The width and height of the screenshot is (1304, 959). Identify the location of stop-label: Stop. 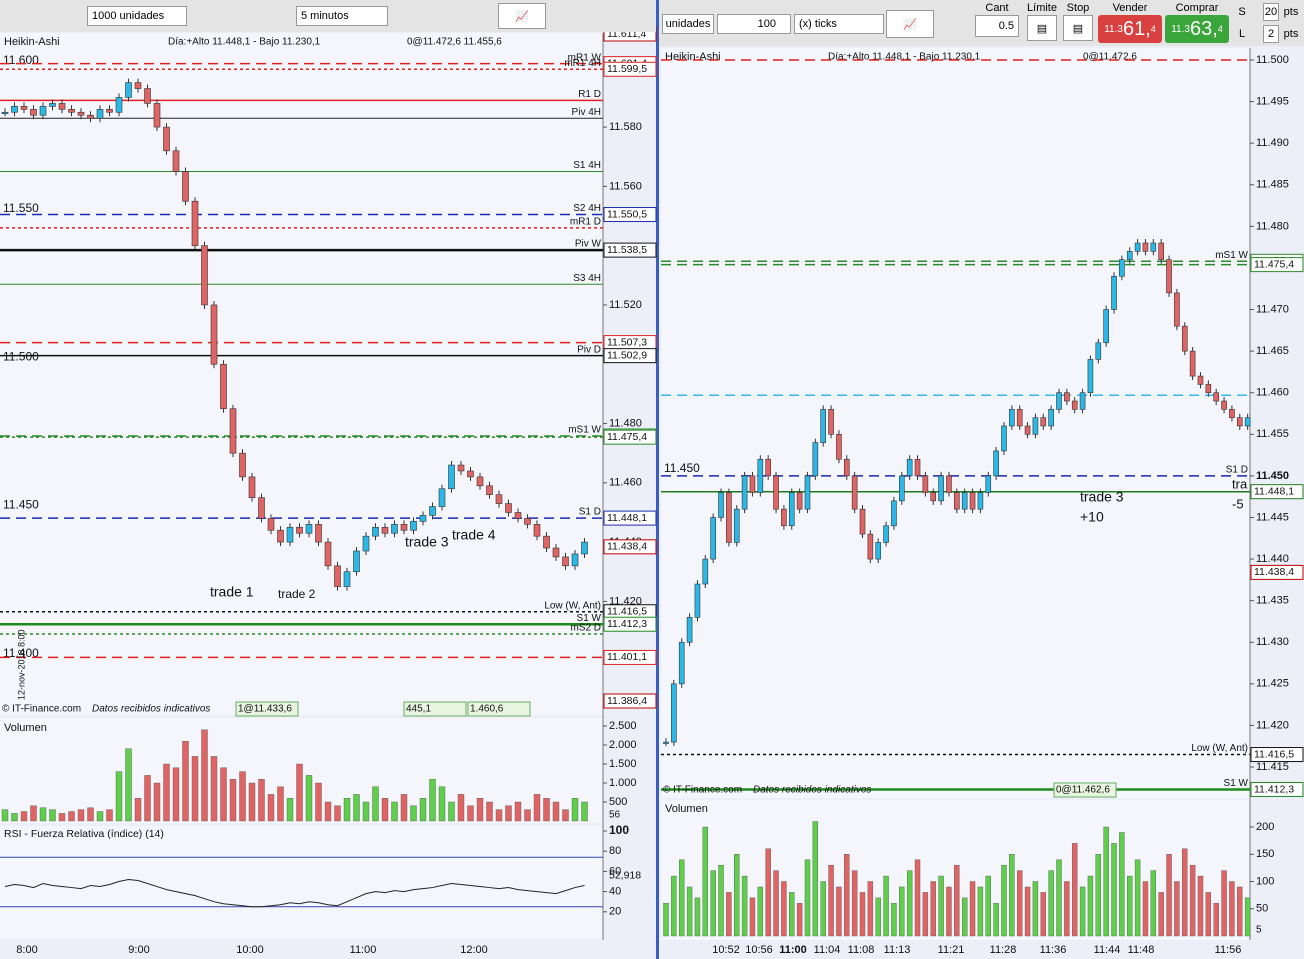
(1078, 8).